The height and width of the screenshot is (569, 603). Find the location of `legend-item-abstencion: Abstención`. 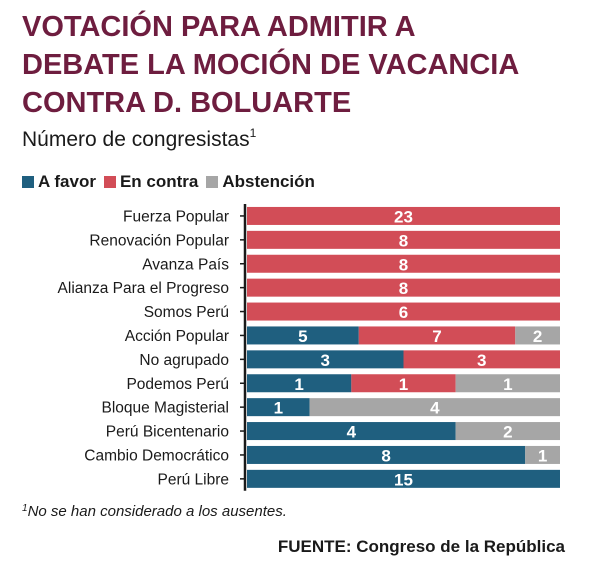

legend-item-abstencion: Abstención is located at coordinates (260, 182).